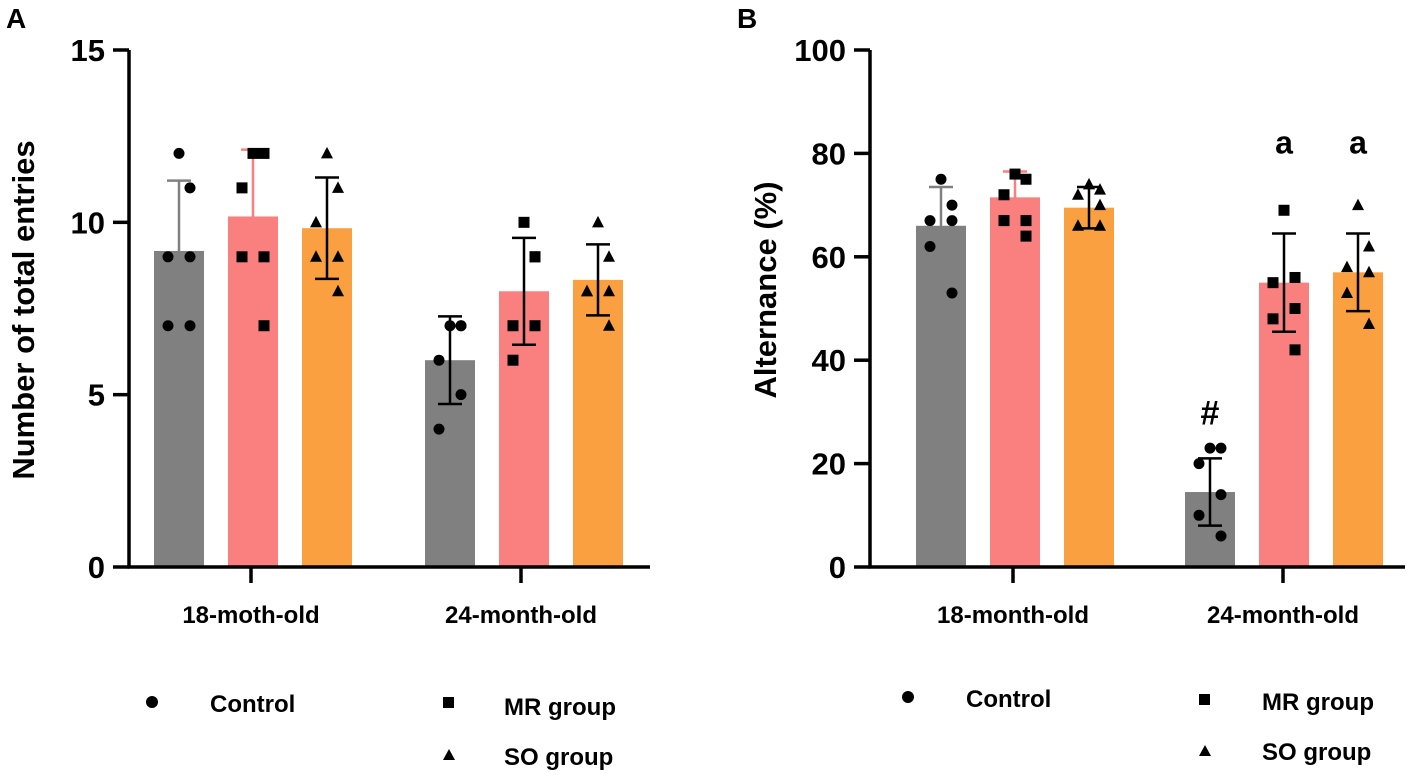  I want to click on pb-y-tick-label-60: 60, so click(829, 257).